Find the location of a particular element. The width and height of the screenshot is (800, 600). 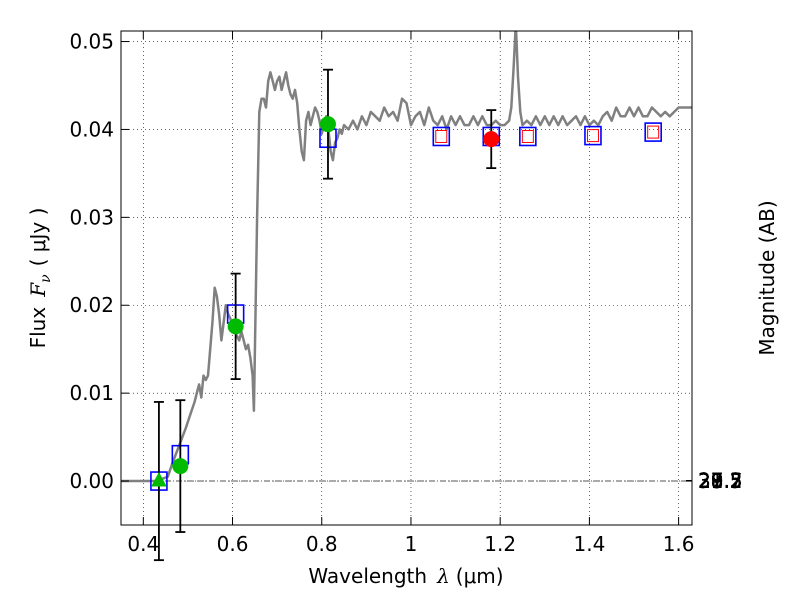

mag-tick-label: 27.3 is located at coordinates (720, 481).